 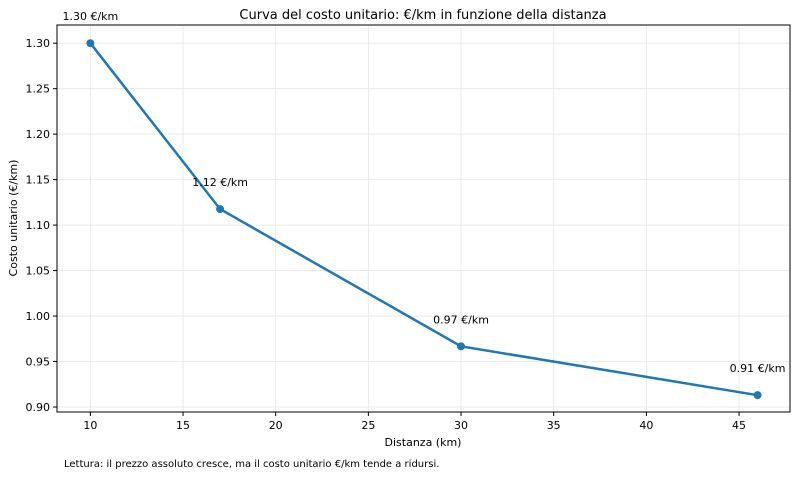 I want to click on y-tick-label: 1.05, so click(x=38, y=271).